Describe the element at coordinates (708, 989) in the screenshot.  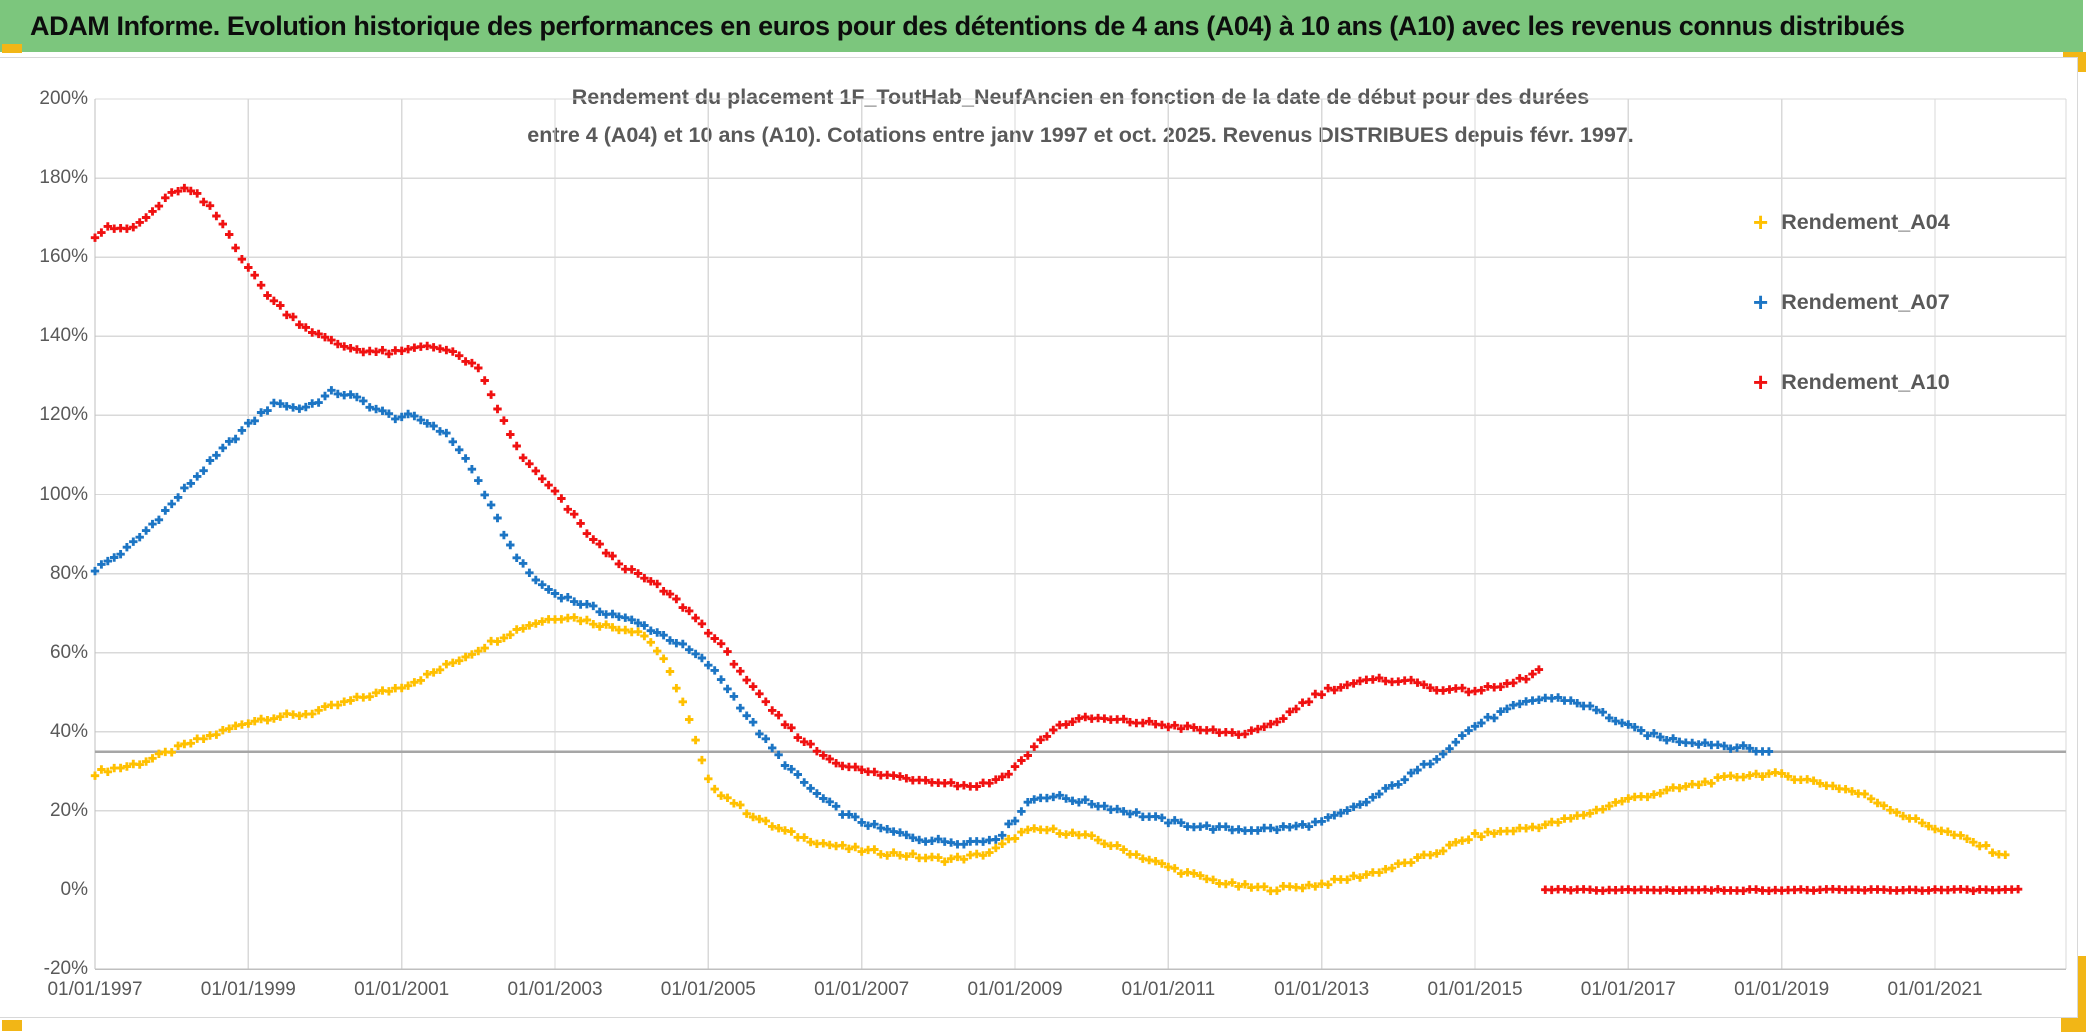
I see `x-axis-label-2005: 01/01/2005` at that location.